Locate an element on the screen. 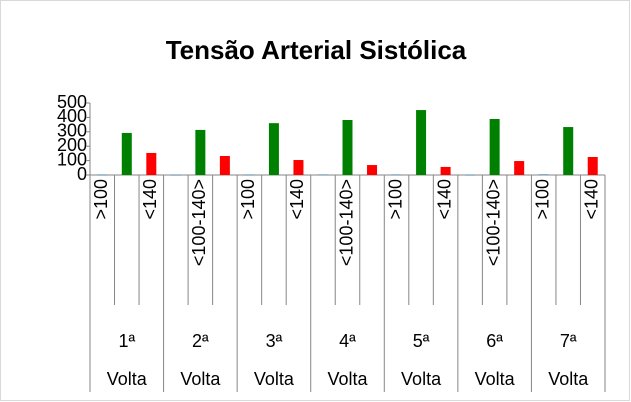 Image resolution: width=631 pixels, height=402 pixels. y-tick-label: 200 is located at coordinates (72, 145).